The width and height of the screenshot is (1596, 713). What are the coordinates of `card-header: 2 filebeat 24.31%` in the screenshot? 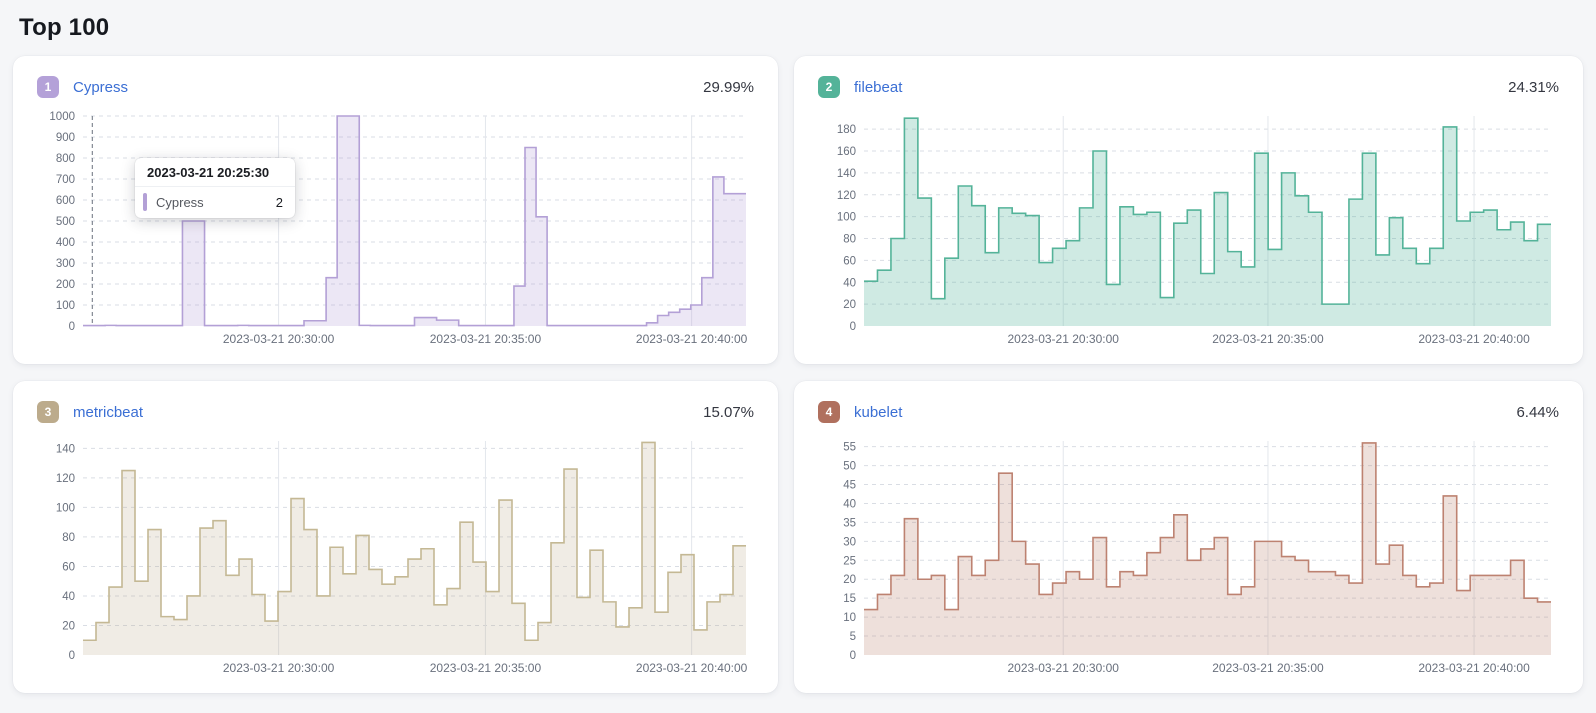 It's located at (1188, 87).